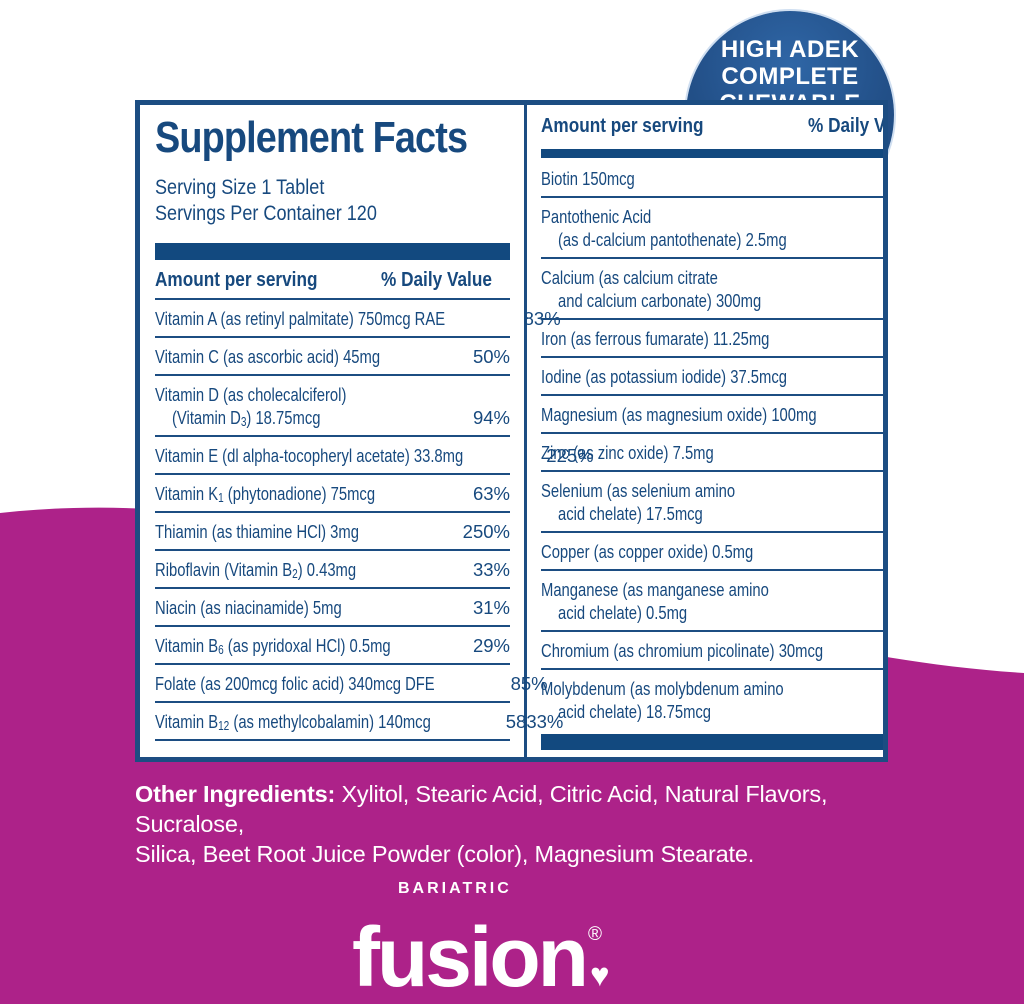 This screenshot has height=1004, width=1024. I want to click on table-row: Riboflavin (Vitamin B2) 0.43mg 33%, so click(332, 570).